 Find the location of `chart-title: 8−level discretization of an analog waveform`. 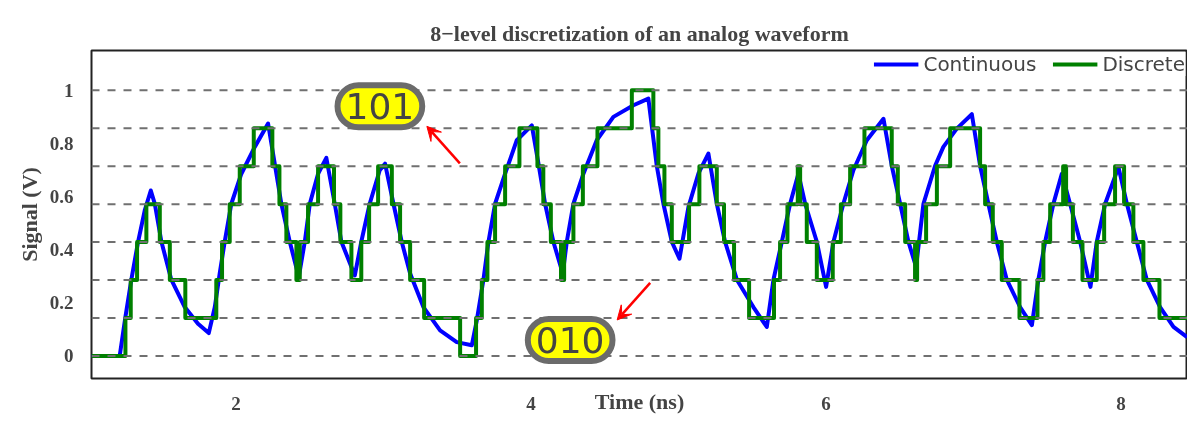

chart-title: 8−level discretization of an analog waveform is located at coordinates (639, 33).